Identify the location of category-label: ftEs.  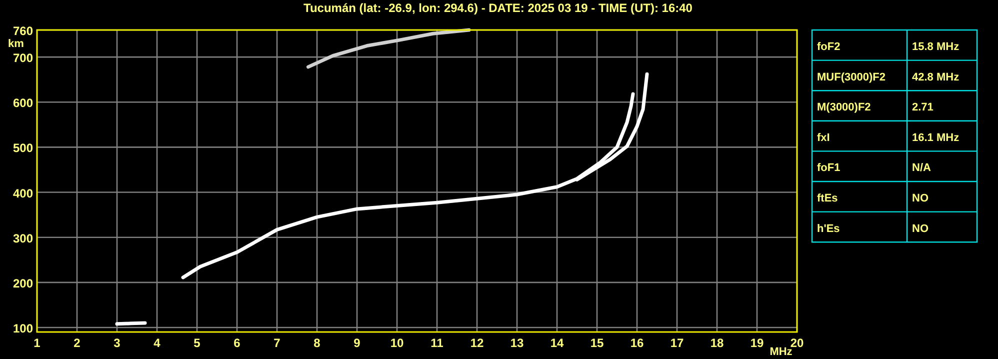
(827, 198).